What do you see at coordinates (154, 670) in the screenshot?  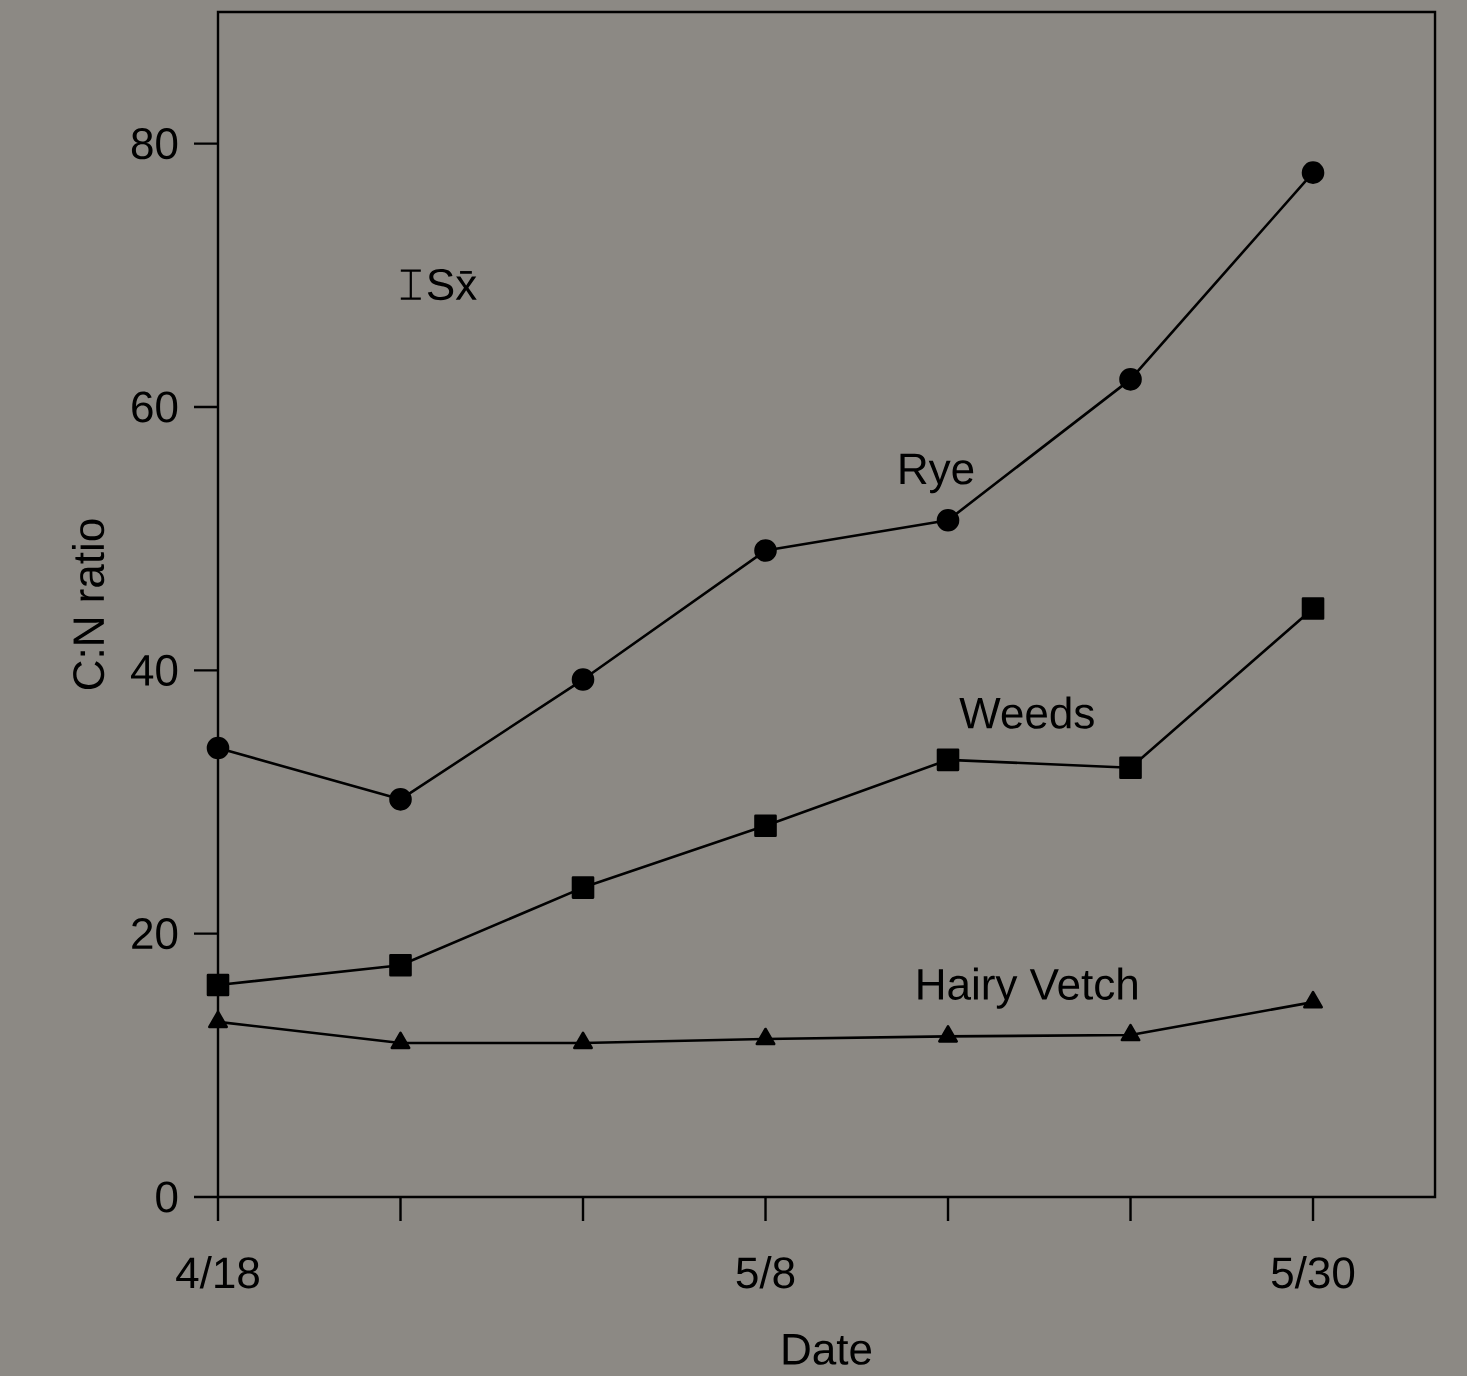 I see `y-tick-label: 40` at bounding box center [154, 670].